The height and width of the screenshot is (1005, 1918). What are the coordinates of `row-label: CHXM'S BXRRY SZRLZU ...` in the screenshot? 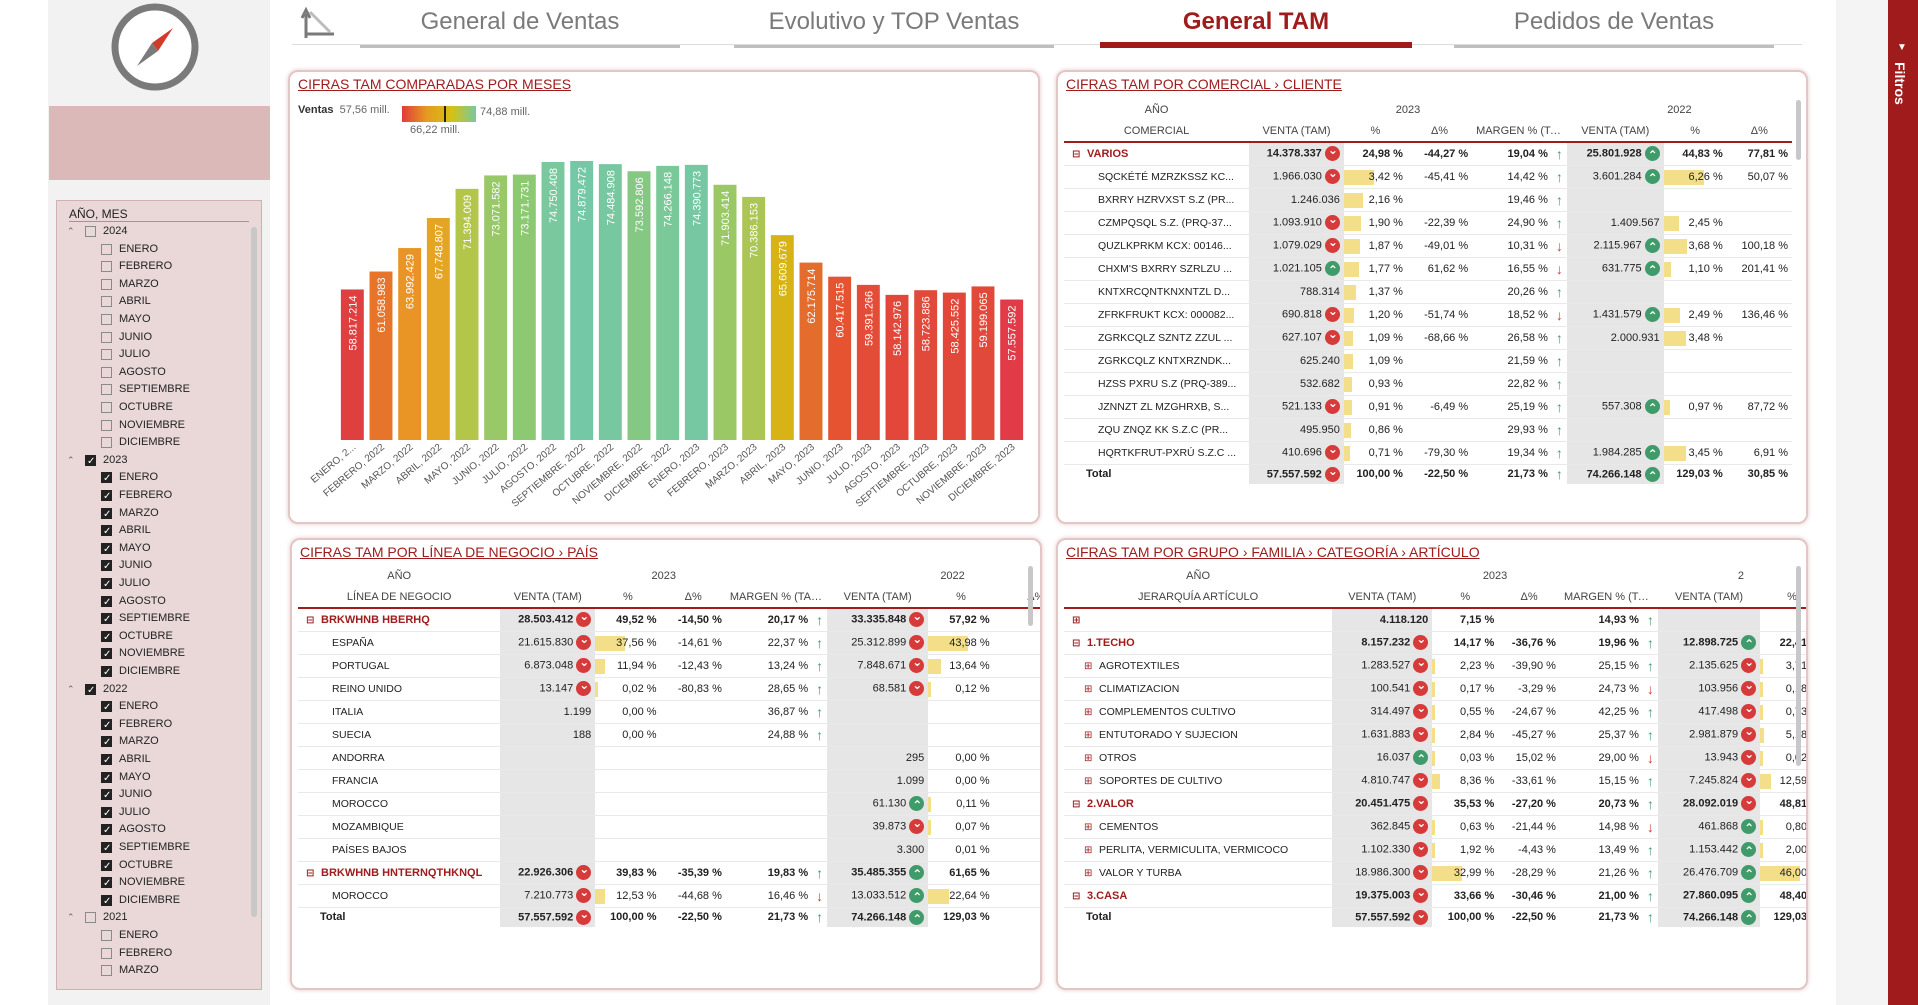 It's located at (1157, 269).